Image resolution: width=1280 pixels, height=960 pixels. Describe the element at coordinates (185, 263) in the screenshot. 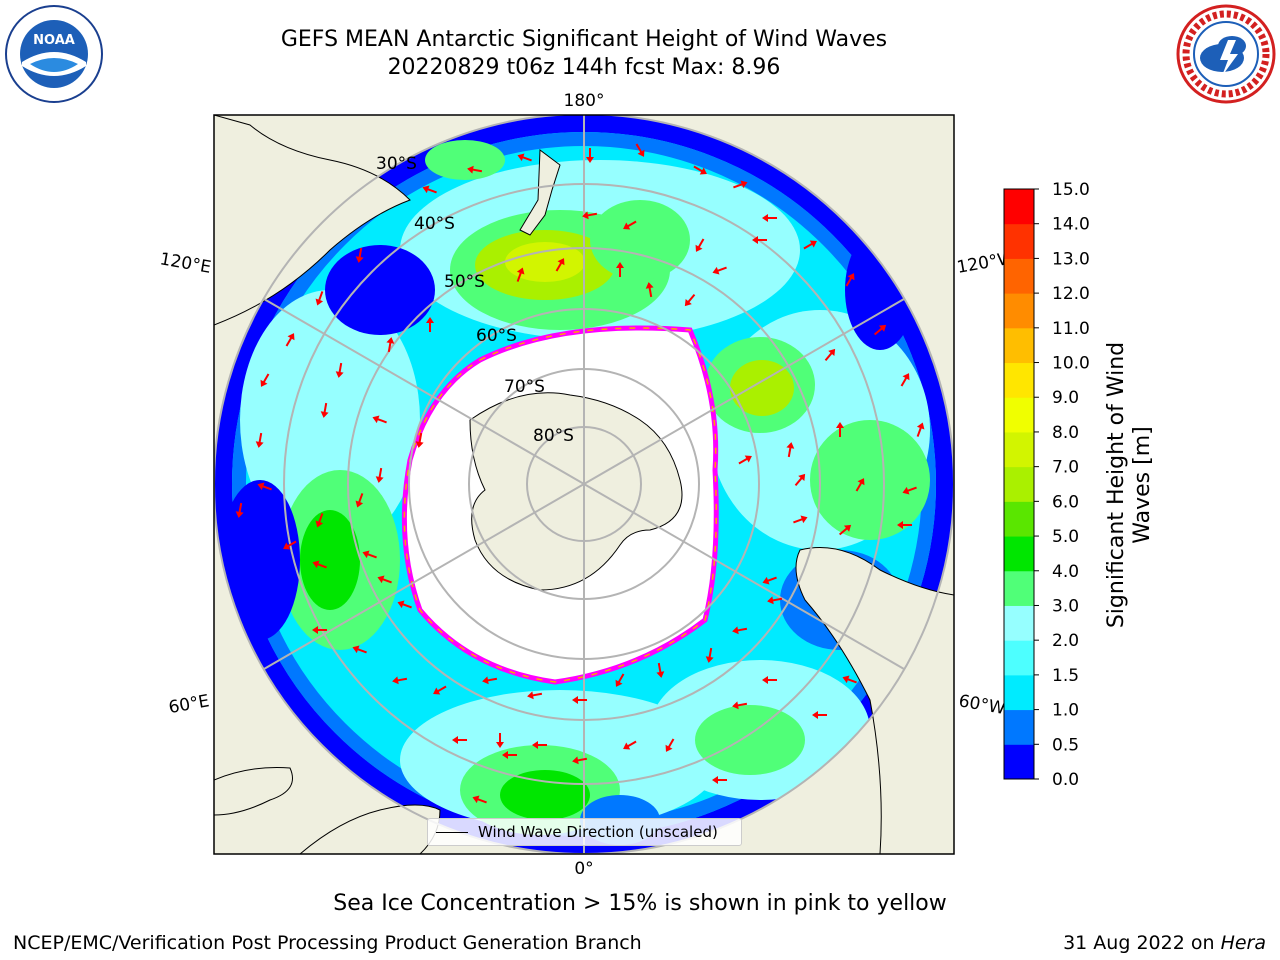

I see `meridian-label-120e: 120°E` at that location.